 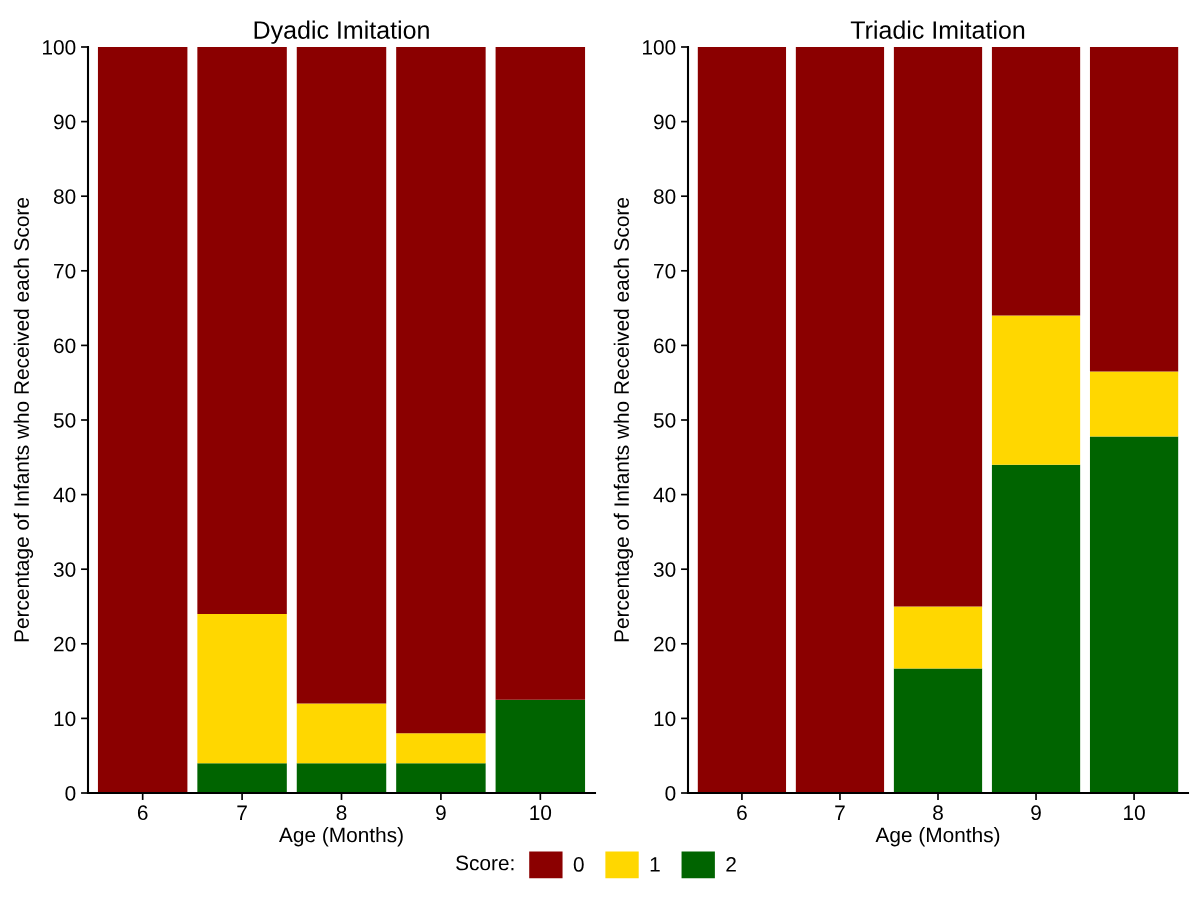 What do you see at coordinates (937, 29) in the screenshot?
I see `chart-title: Triadic Imitation` at bounding box center [937, 29].